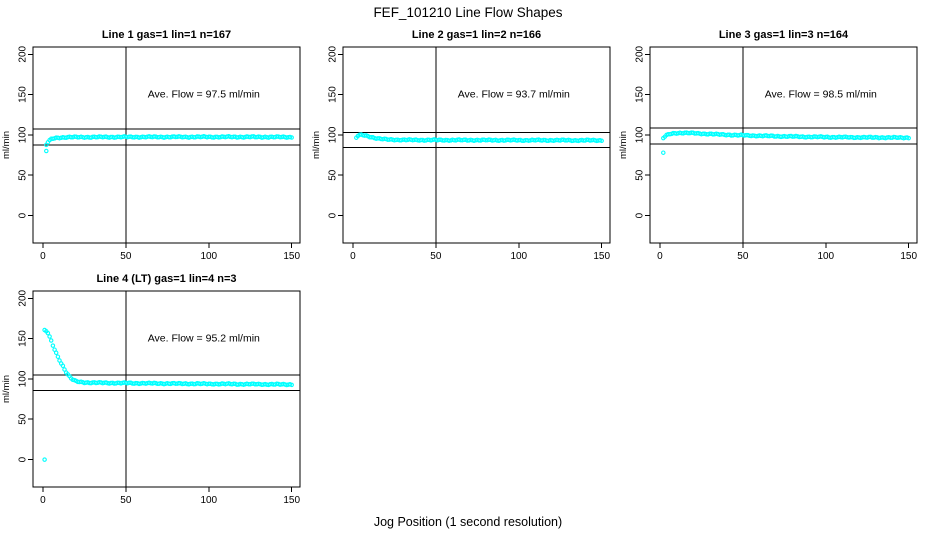 The width and height of the screenshot is (936, 540). Describe the element at coordinates (784, 35) in the screenshot. I see `subplot-title: Line 3 gas=1 lin=3 n=164` at that location.